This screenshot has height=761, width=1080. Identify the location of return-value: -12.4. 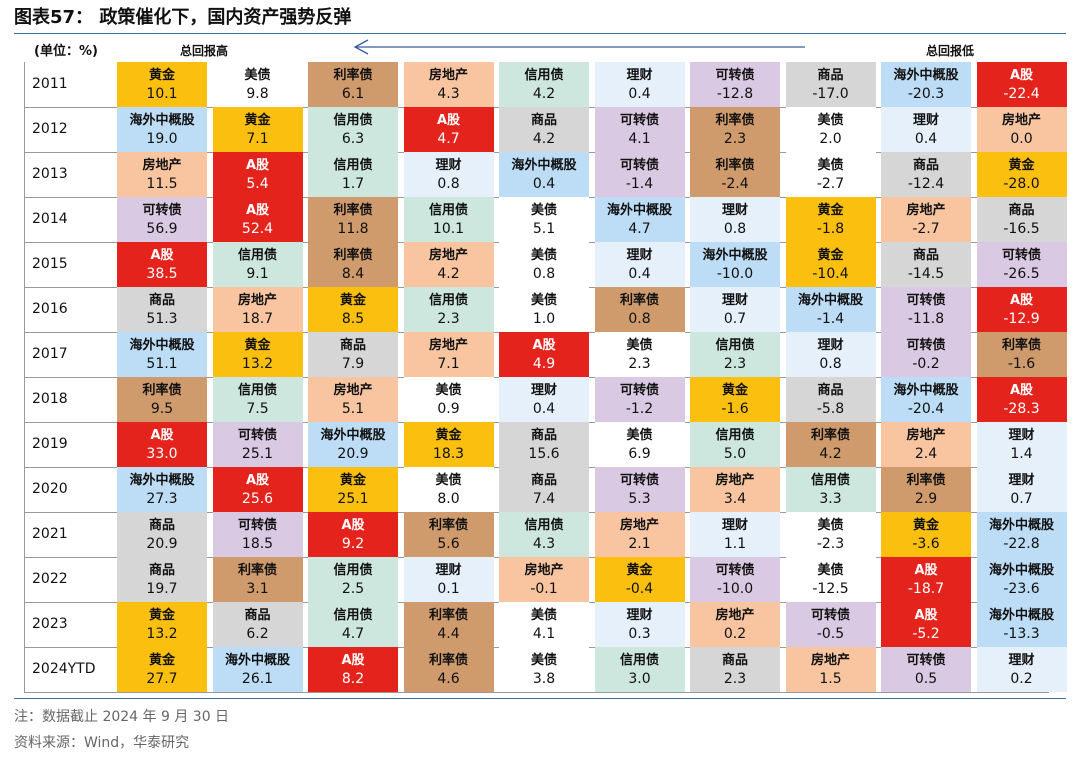
(926, 184).